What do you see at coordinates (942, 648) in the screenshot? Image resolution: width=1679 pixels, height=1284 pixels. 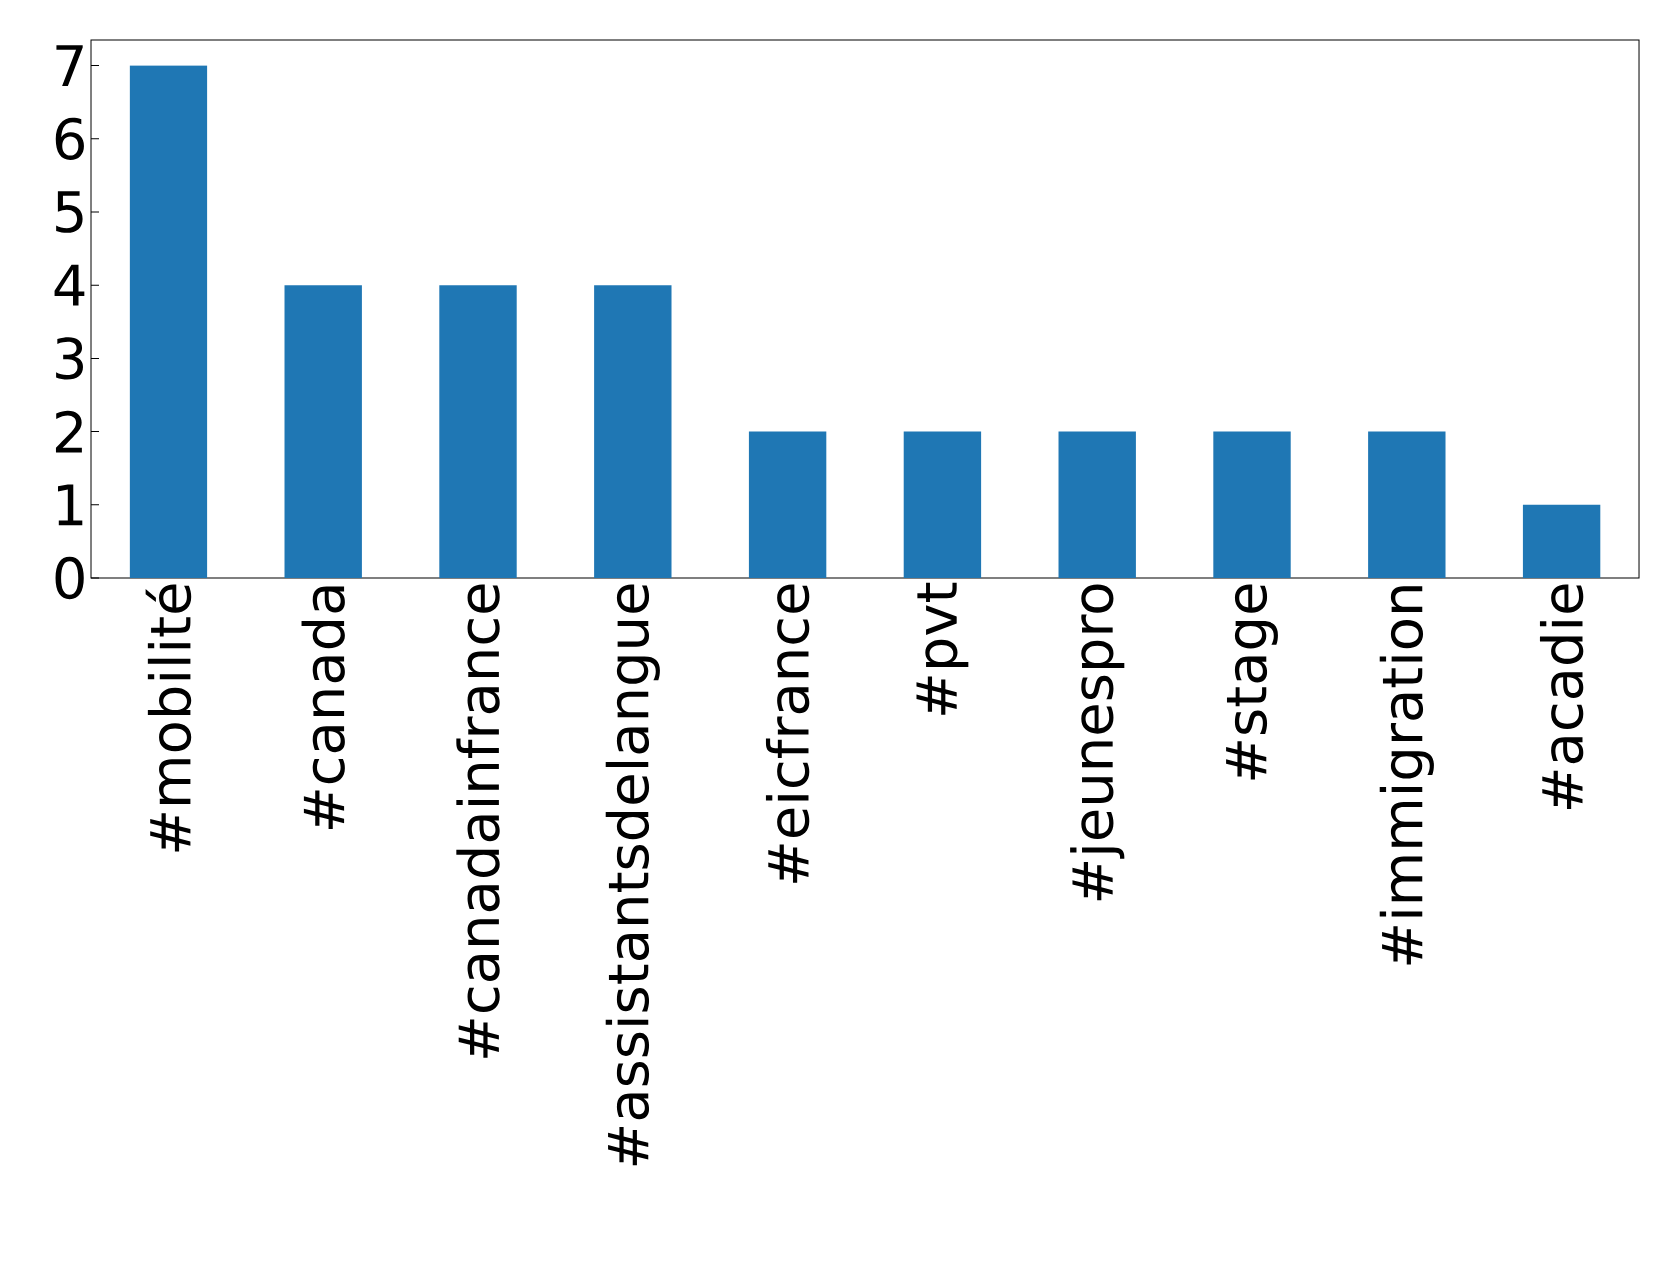 I see `x-tick-label: #pvt` at bounding box center [942, 648].